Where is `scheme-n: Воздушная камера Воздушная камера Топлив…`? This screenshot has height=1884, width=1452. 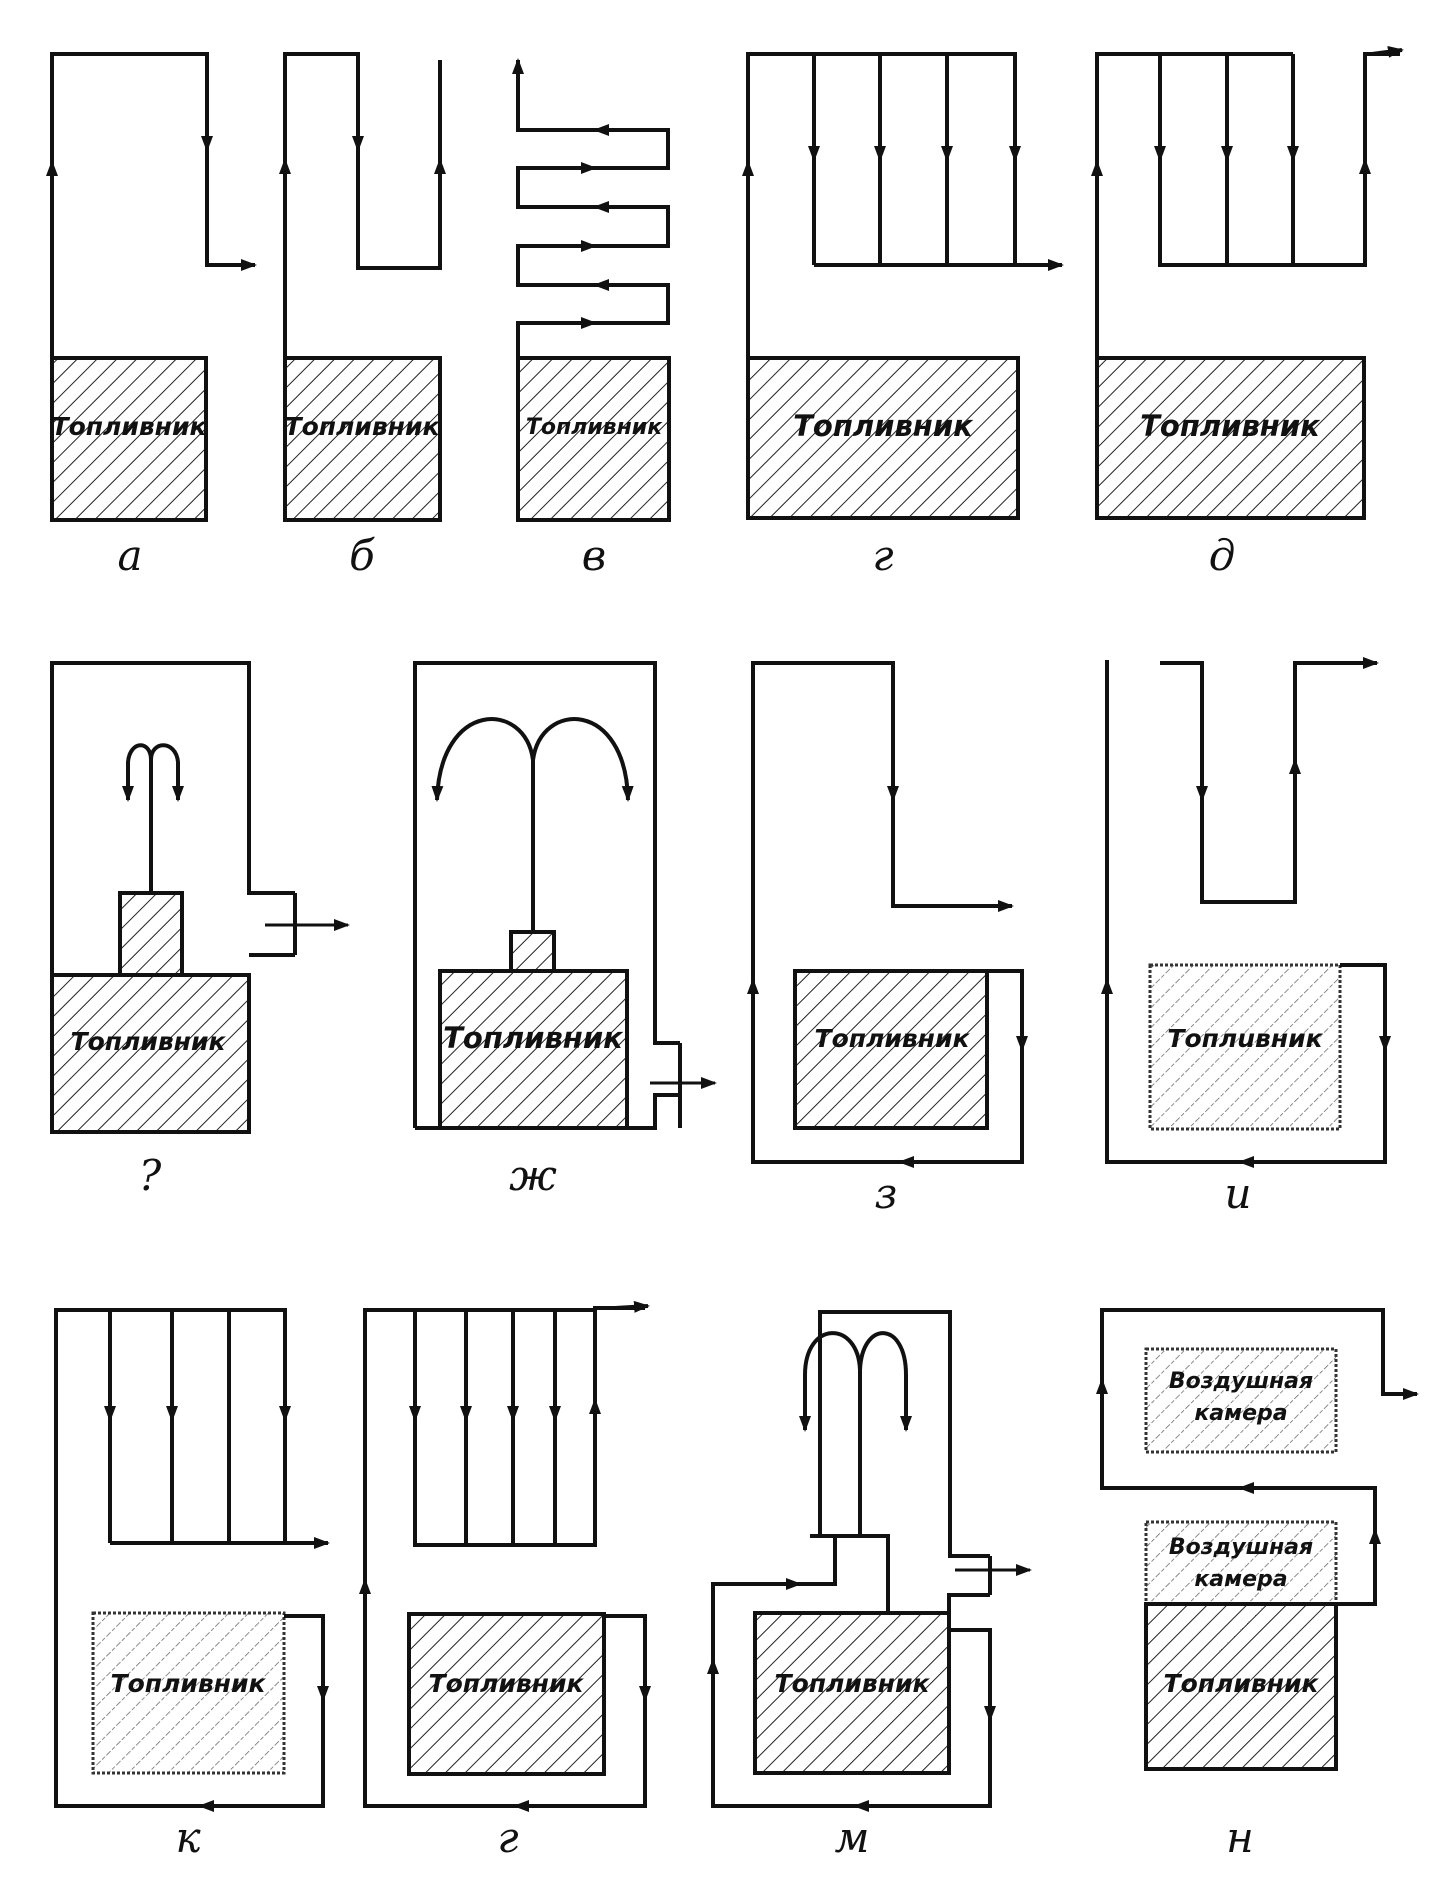 scheme-n: Воздушная камера Воздушная камера Топлив… is located at coordinates (1257, 1585).